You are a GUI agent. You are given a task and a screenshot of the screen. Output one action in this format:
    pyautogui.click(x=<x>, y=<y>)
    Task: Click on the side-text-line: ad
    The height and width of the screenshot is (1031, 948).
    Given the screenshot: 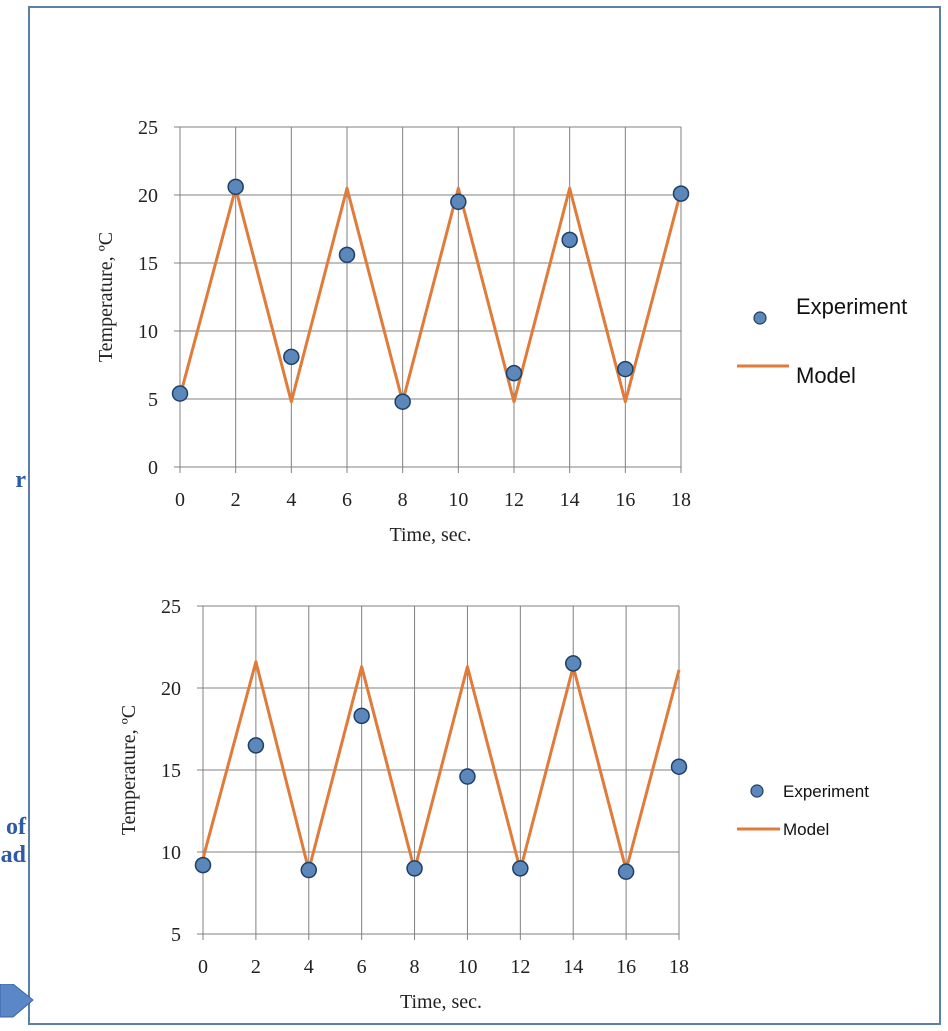 What is the action you would take?
    pyautogui.click(x=13, y=855)
    